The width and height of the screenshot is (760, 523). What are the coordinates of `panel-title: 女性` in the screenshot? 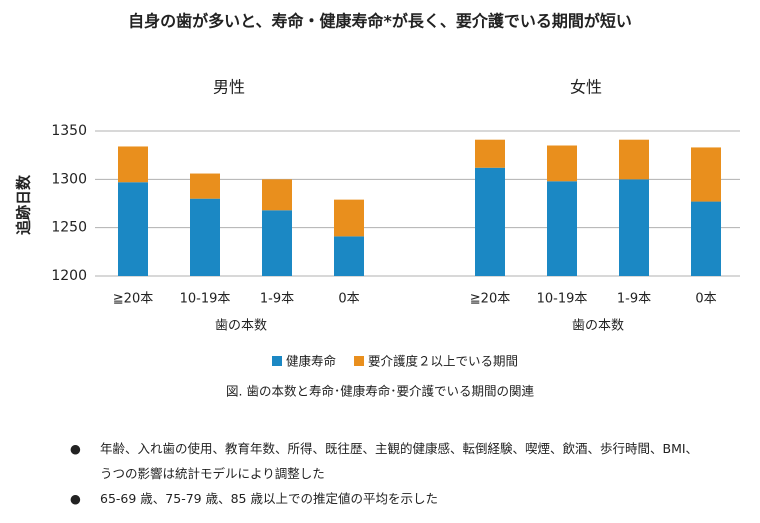 It's located at (586, 87).